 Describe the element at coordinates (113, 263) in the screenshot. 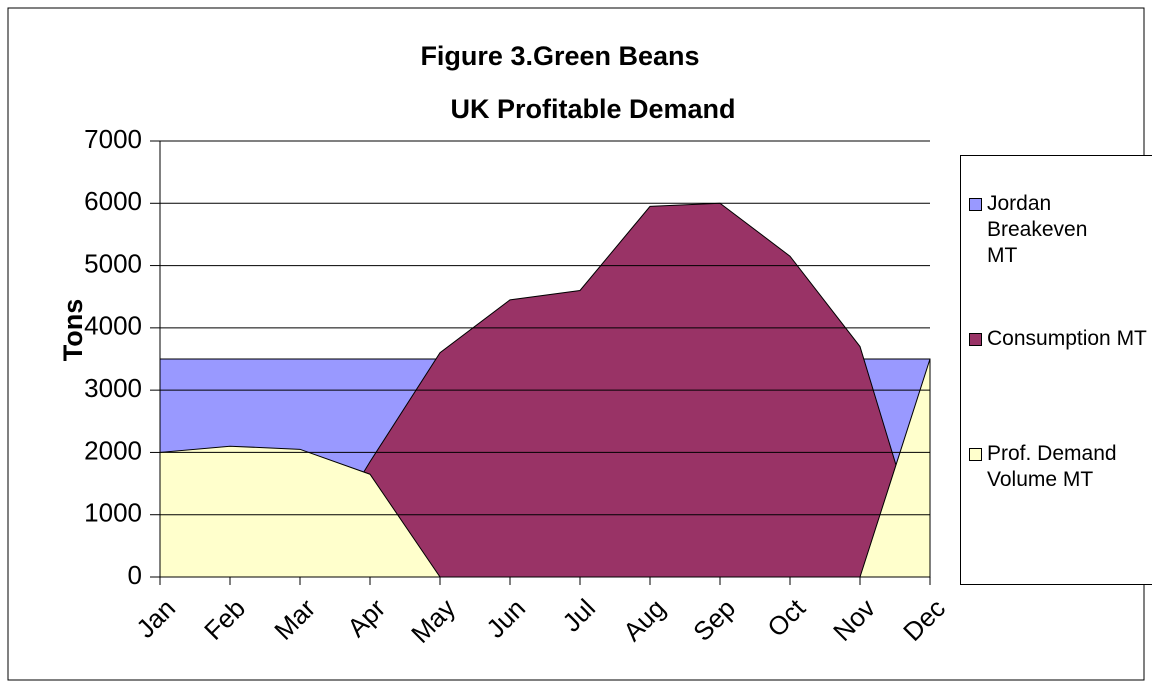

I see `y-tick-label: 5000` at that location.